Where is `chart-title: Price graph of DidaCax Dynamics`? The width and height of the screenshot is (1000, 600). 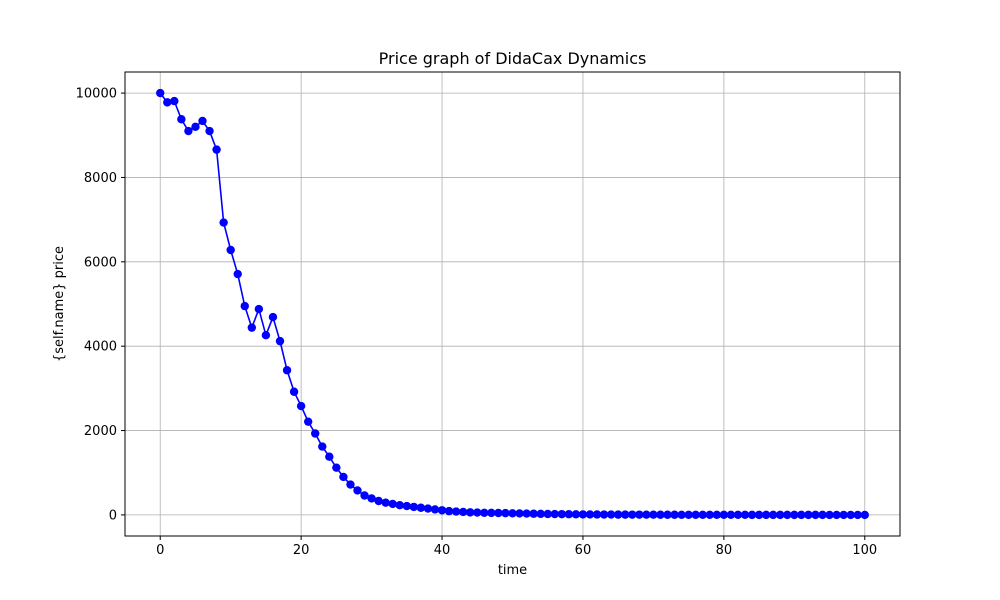 chart-title: Price graph of DidaCax Dynamics is located at coordinates (513, 58).